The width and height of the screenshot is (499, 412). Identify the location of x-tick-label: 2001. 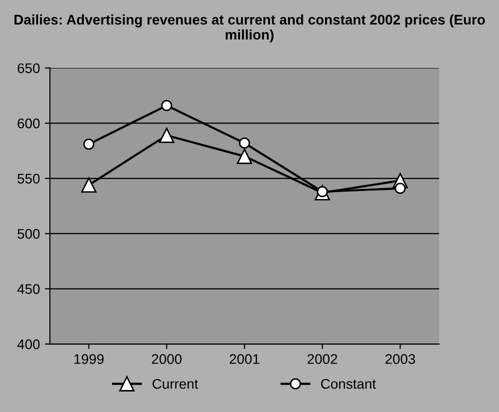
(245, 359).